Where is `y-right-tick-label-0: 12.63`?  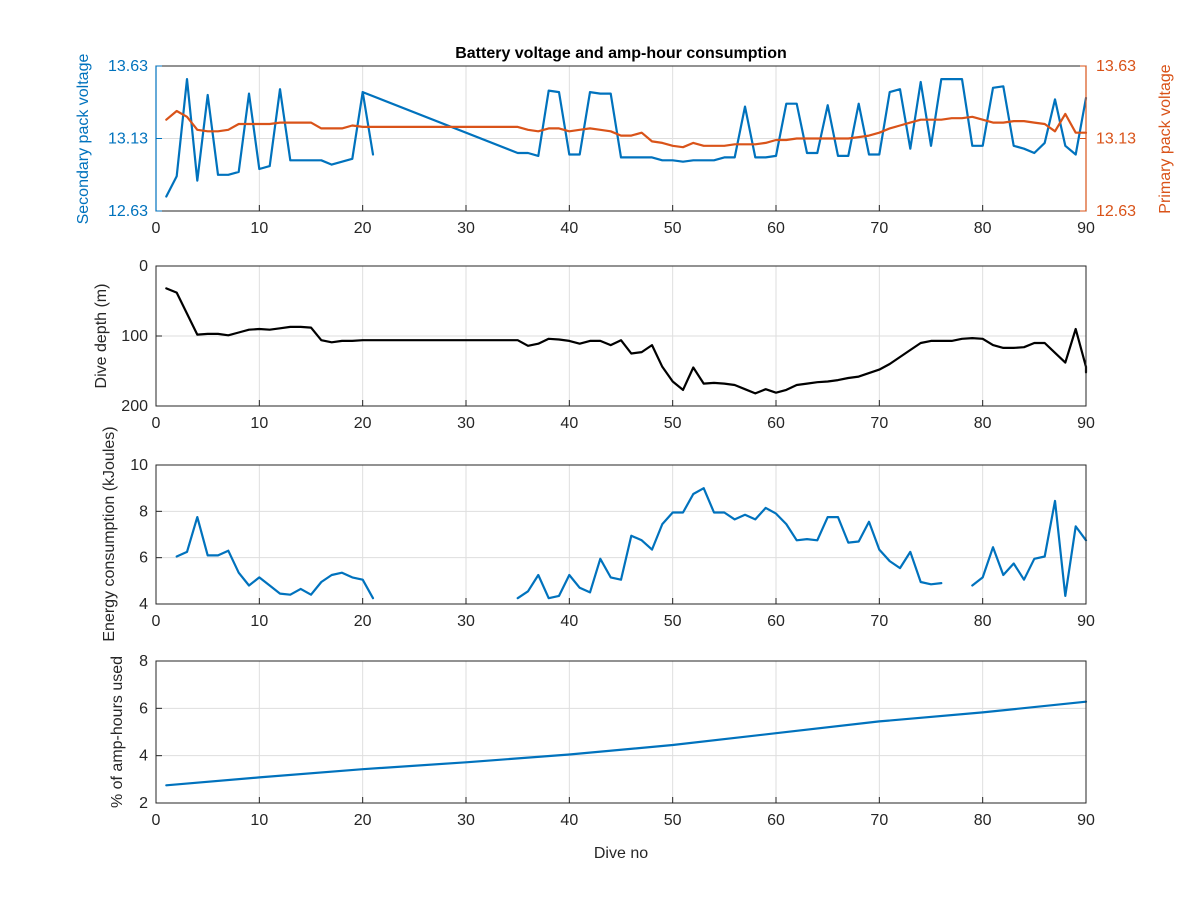 y-right-tick-label-0: 12.63 is located at coordinates (1116, 211).